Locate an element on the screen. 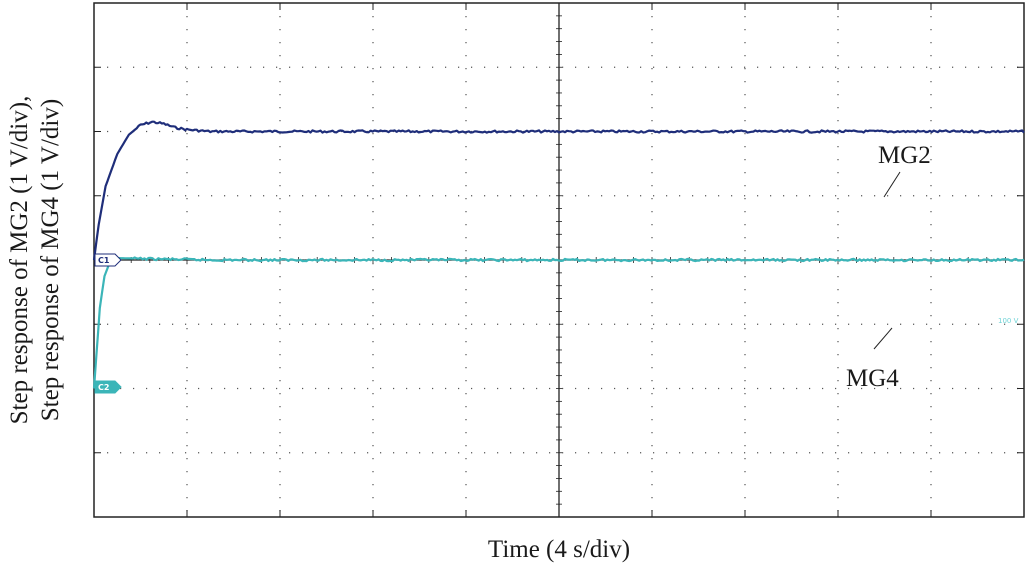 This screenshot has width=1028, height=569. channel-2-marker: C2 is located at coordinates (108, 387).